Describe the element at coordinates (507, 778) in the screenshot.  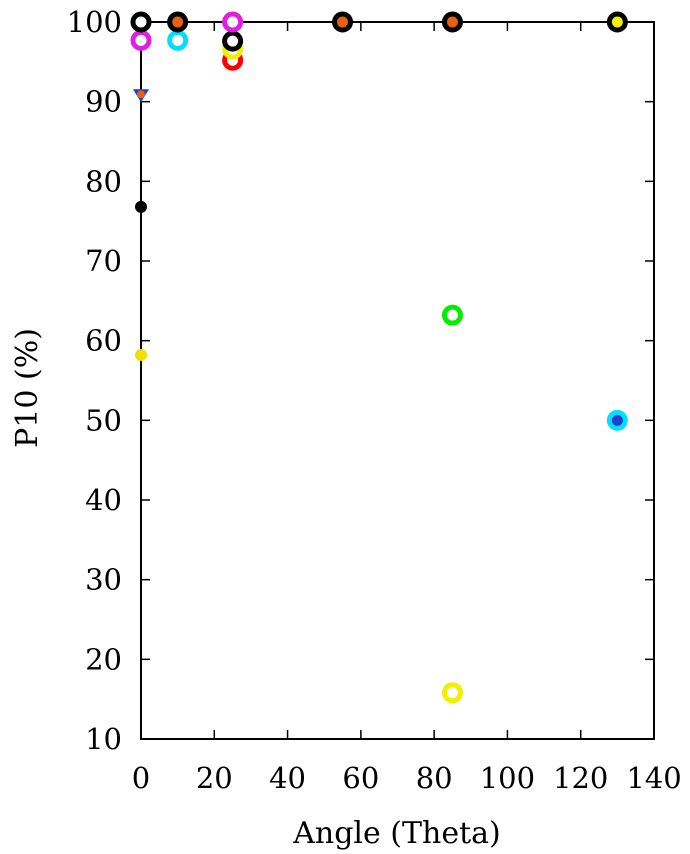
I see `x-tick-label: 100` at that location.